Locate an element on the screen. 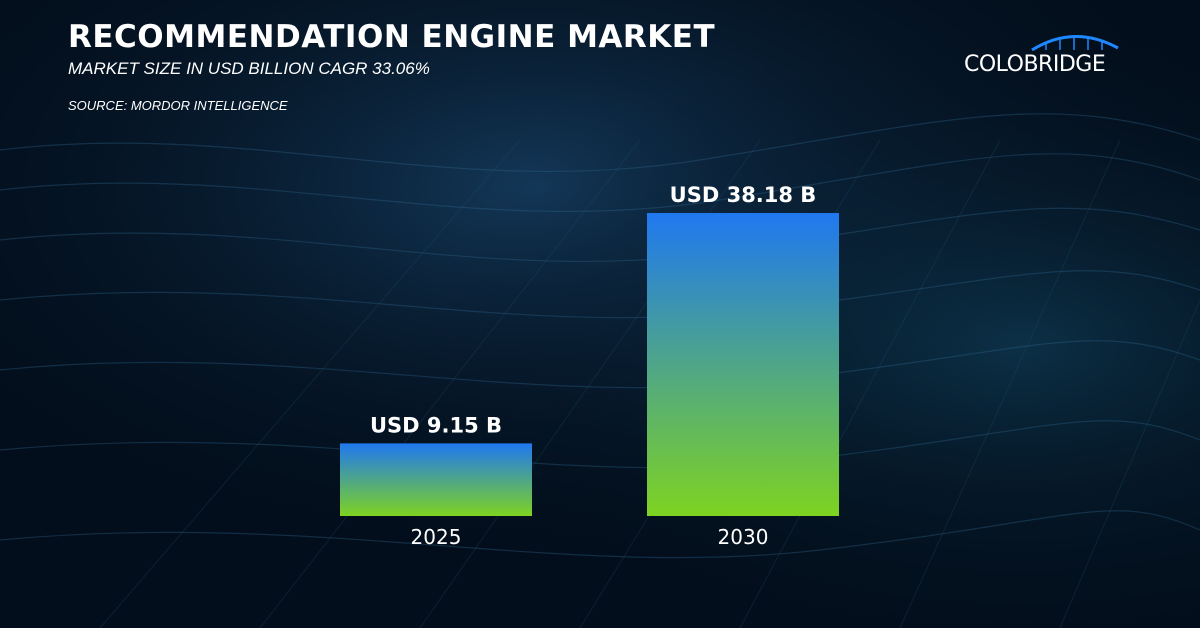 This screenshot has height=628, width=1200. data-label-2030: USD 38.18 B is located at coordinates (743, 195).